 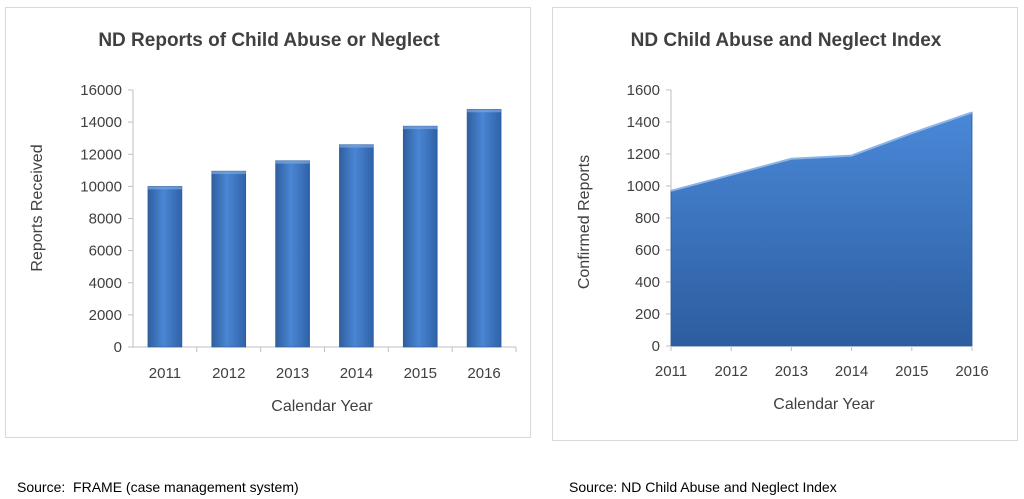 I want to click on y-tick-label: 1600, so click(x=643, y=90).